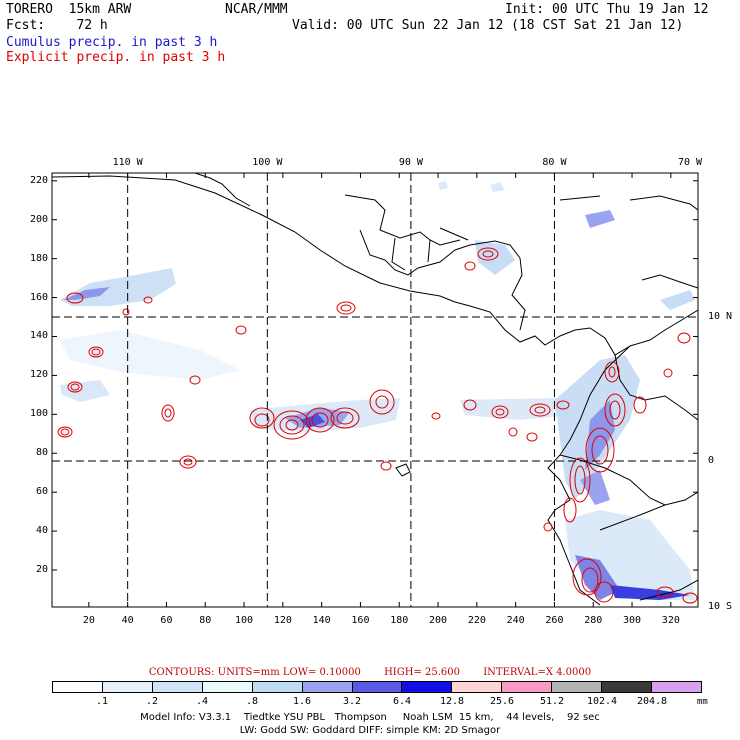  I want to click on longitude-label: 80 W, so click(554, 162).